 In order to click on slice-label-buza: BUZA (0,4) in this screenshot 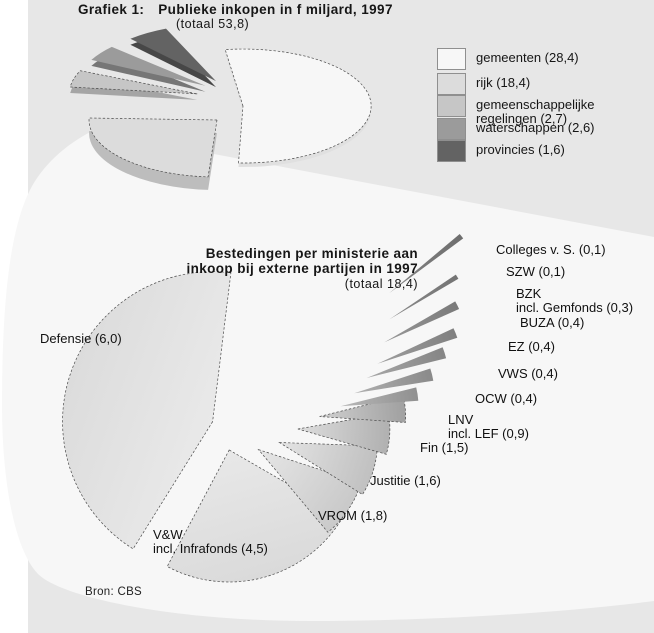, I will do `click(552, 323)`.